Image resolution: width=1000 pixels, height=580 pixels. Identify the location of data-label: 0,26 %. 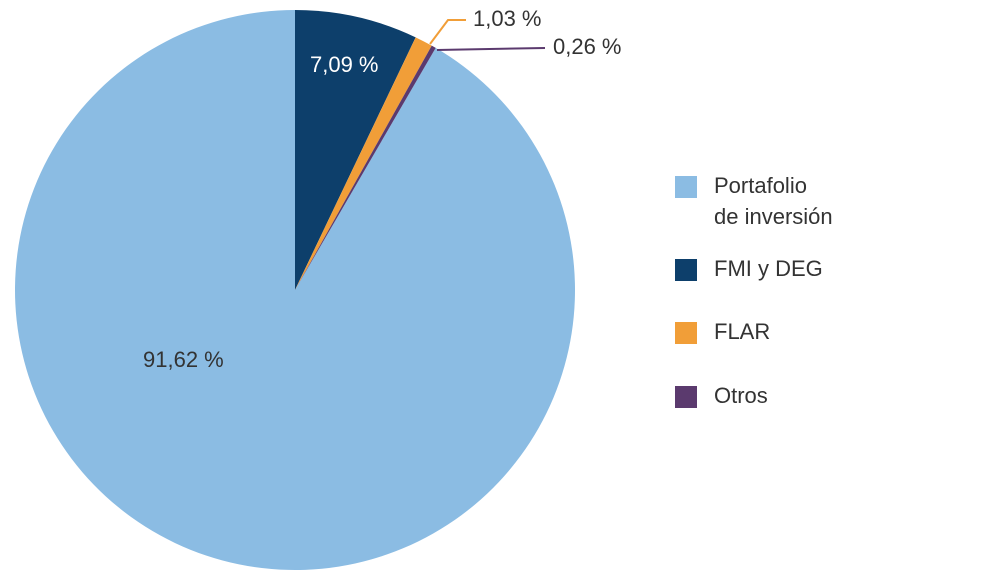
(587, 46).